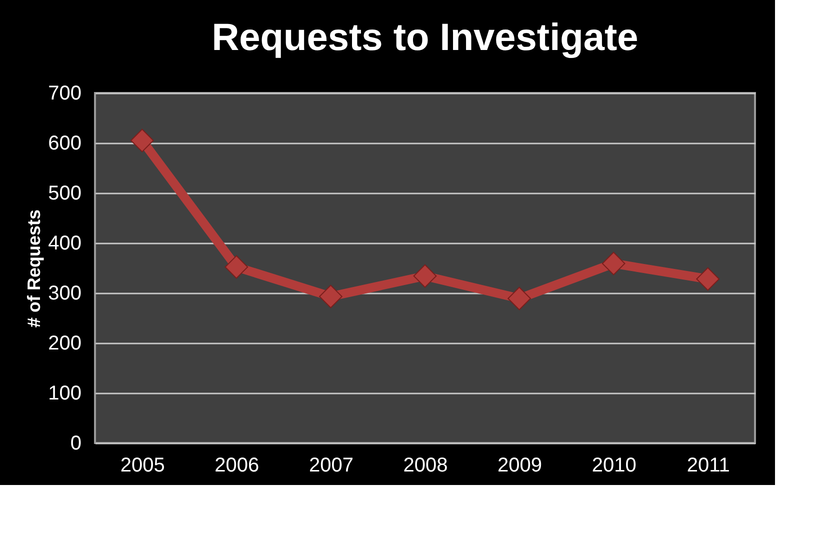 Image resolution: width=840 pixels, height=535 pixels. Describe the element at coordinates (331, 465) in the screenshot. I see `x-tick-label: 2007` at that location.